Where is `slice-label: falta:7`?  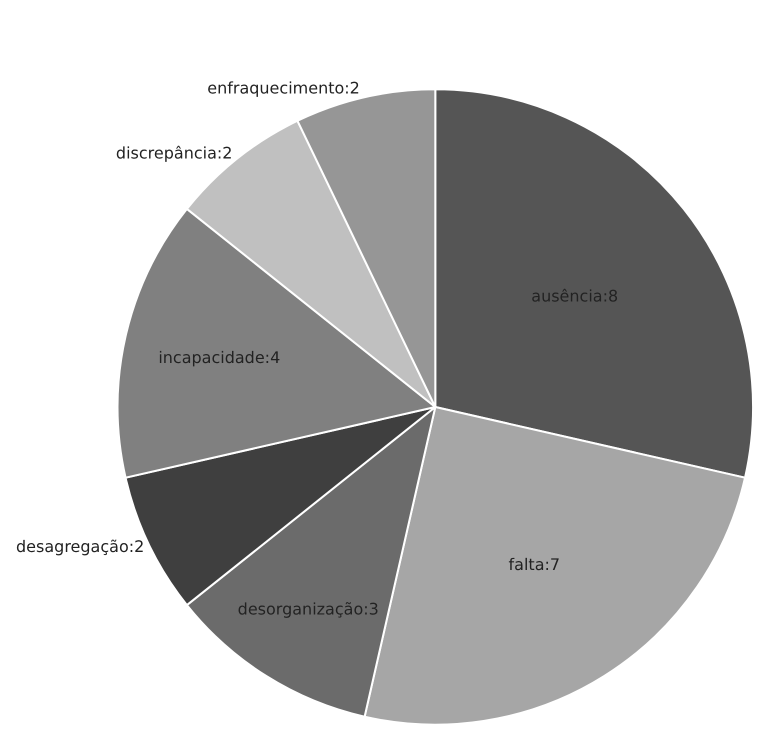
slice-label: falta:7 is located at coordinates (534, 564).